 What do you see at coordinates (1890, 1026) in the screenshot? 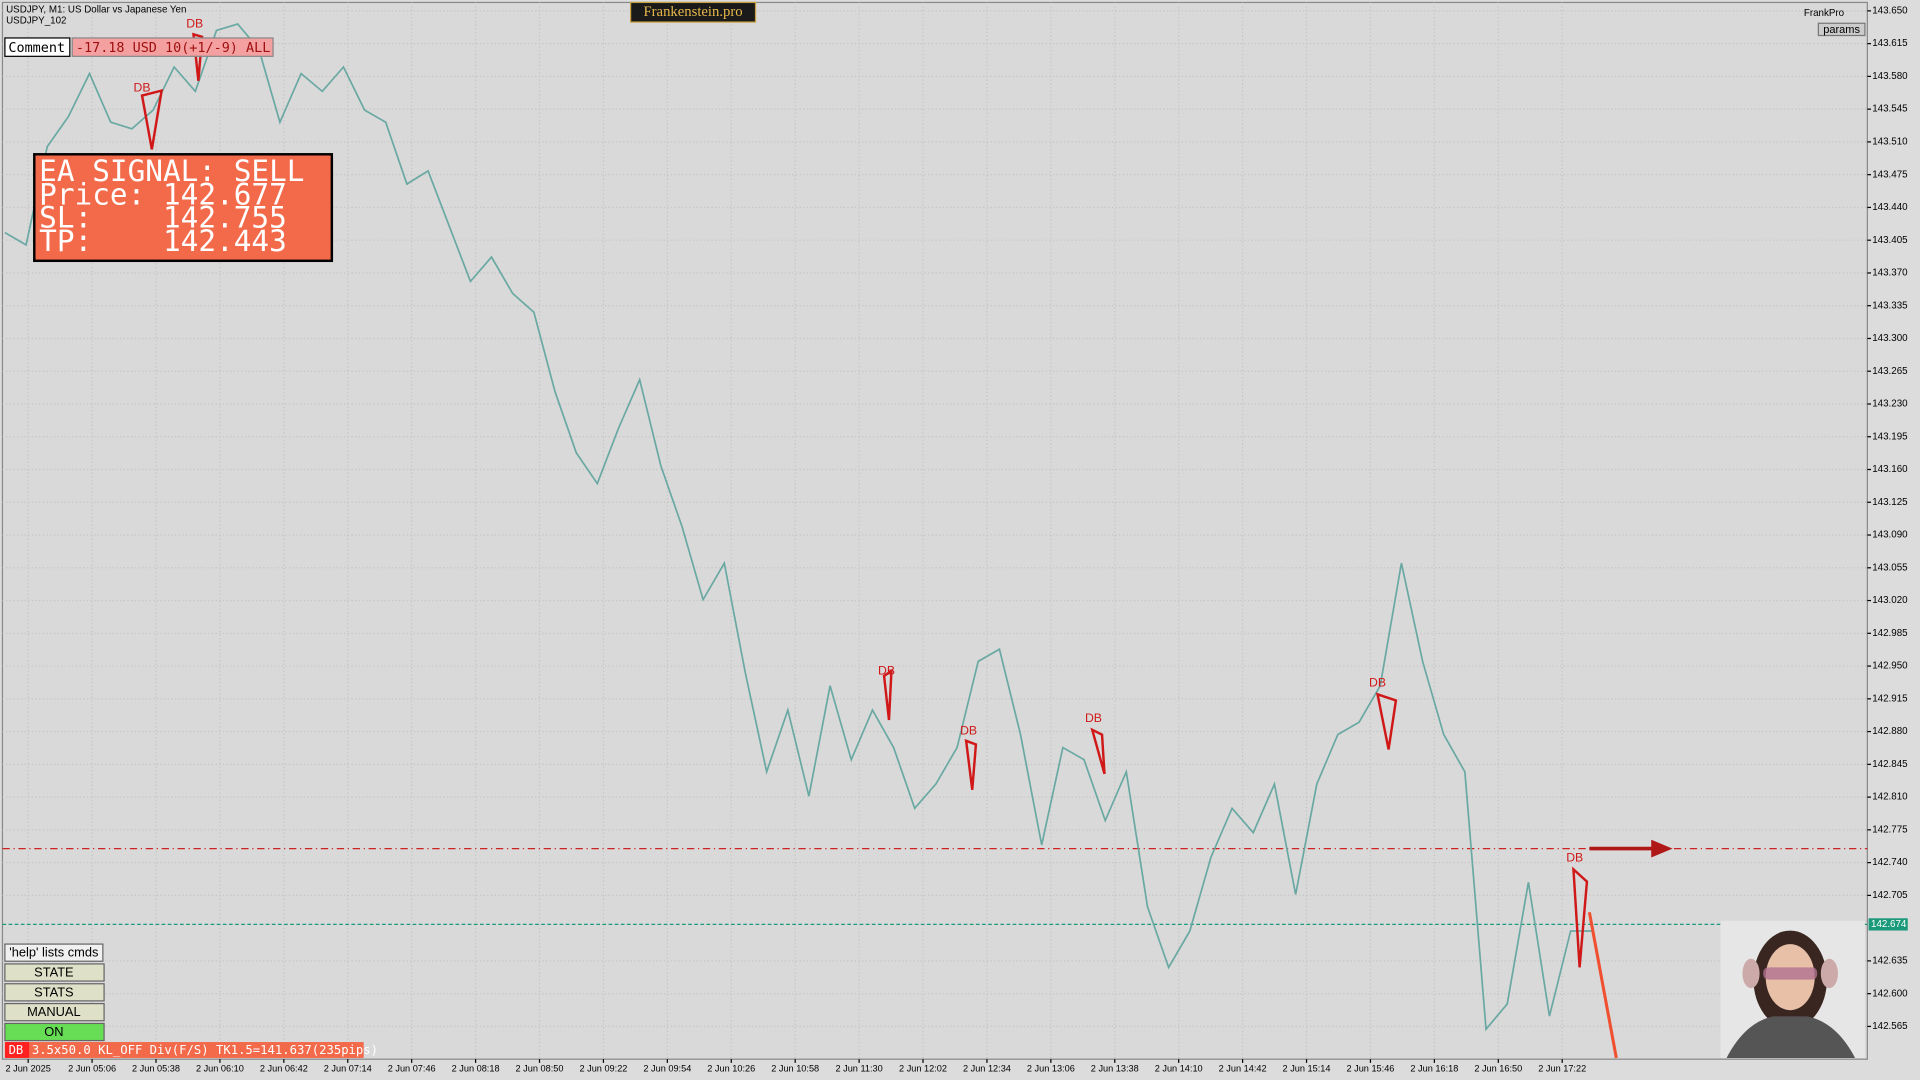
I see `y-tick-label: 142.565` at bounding box center [1890, 1026].